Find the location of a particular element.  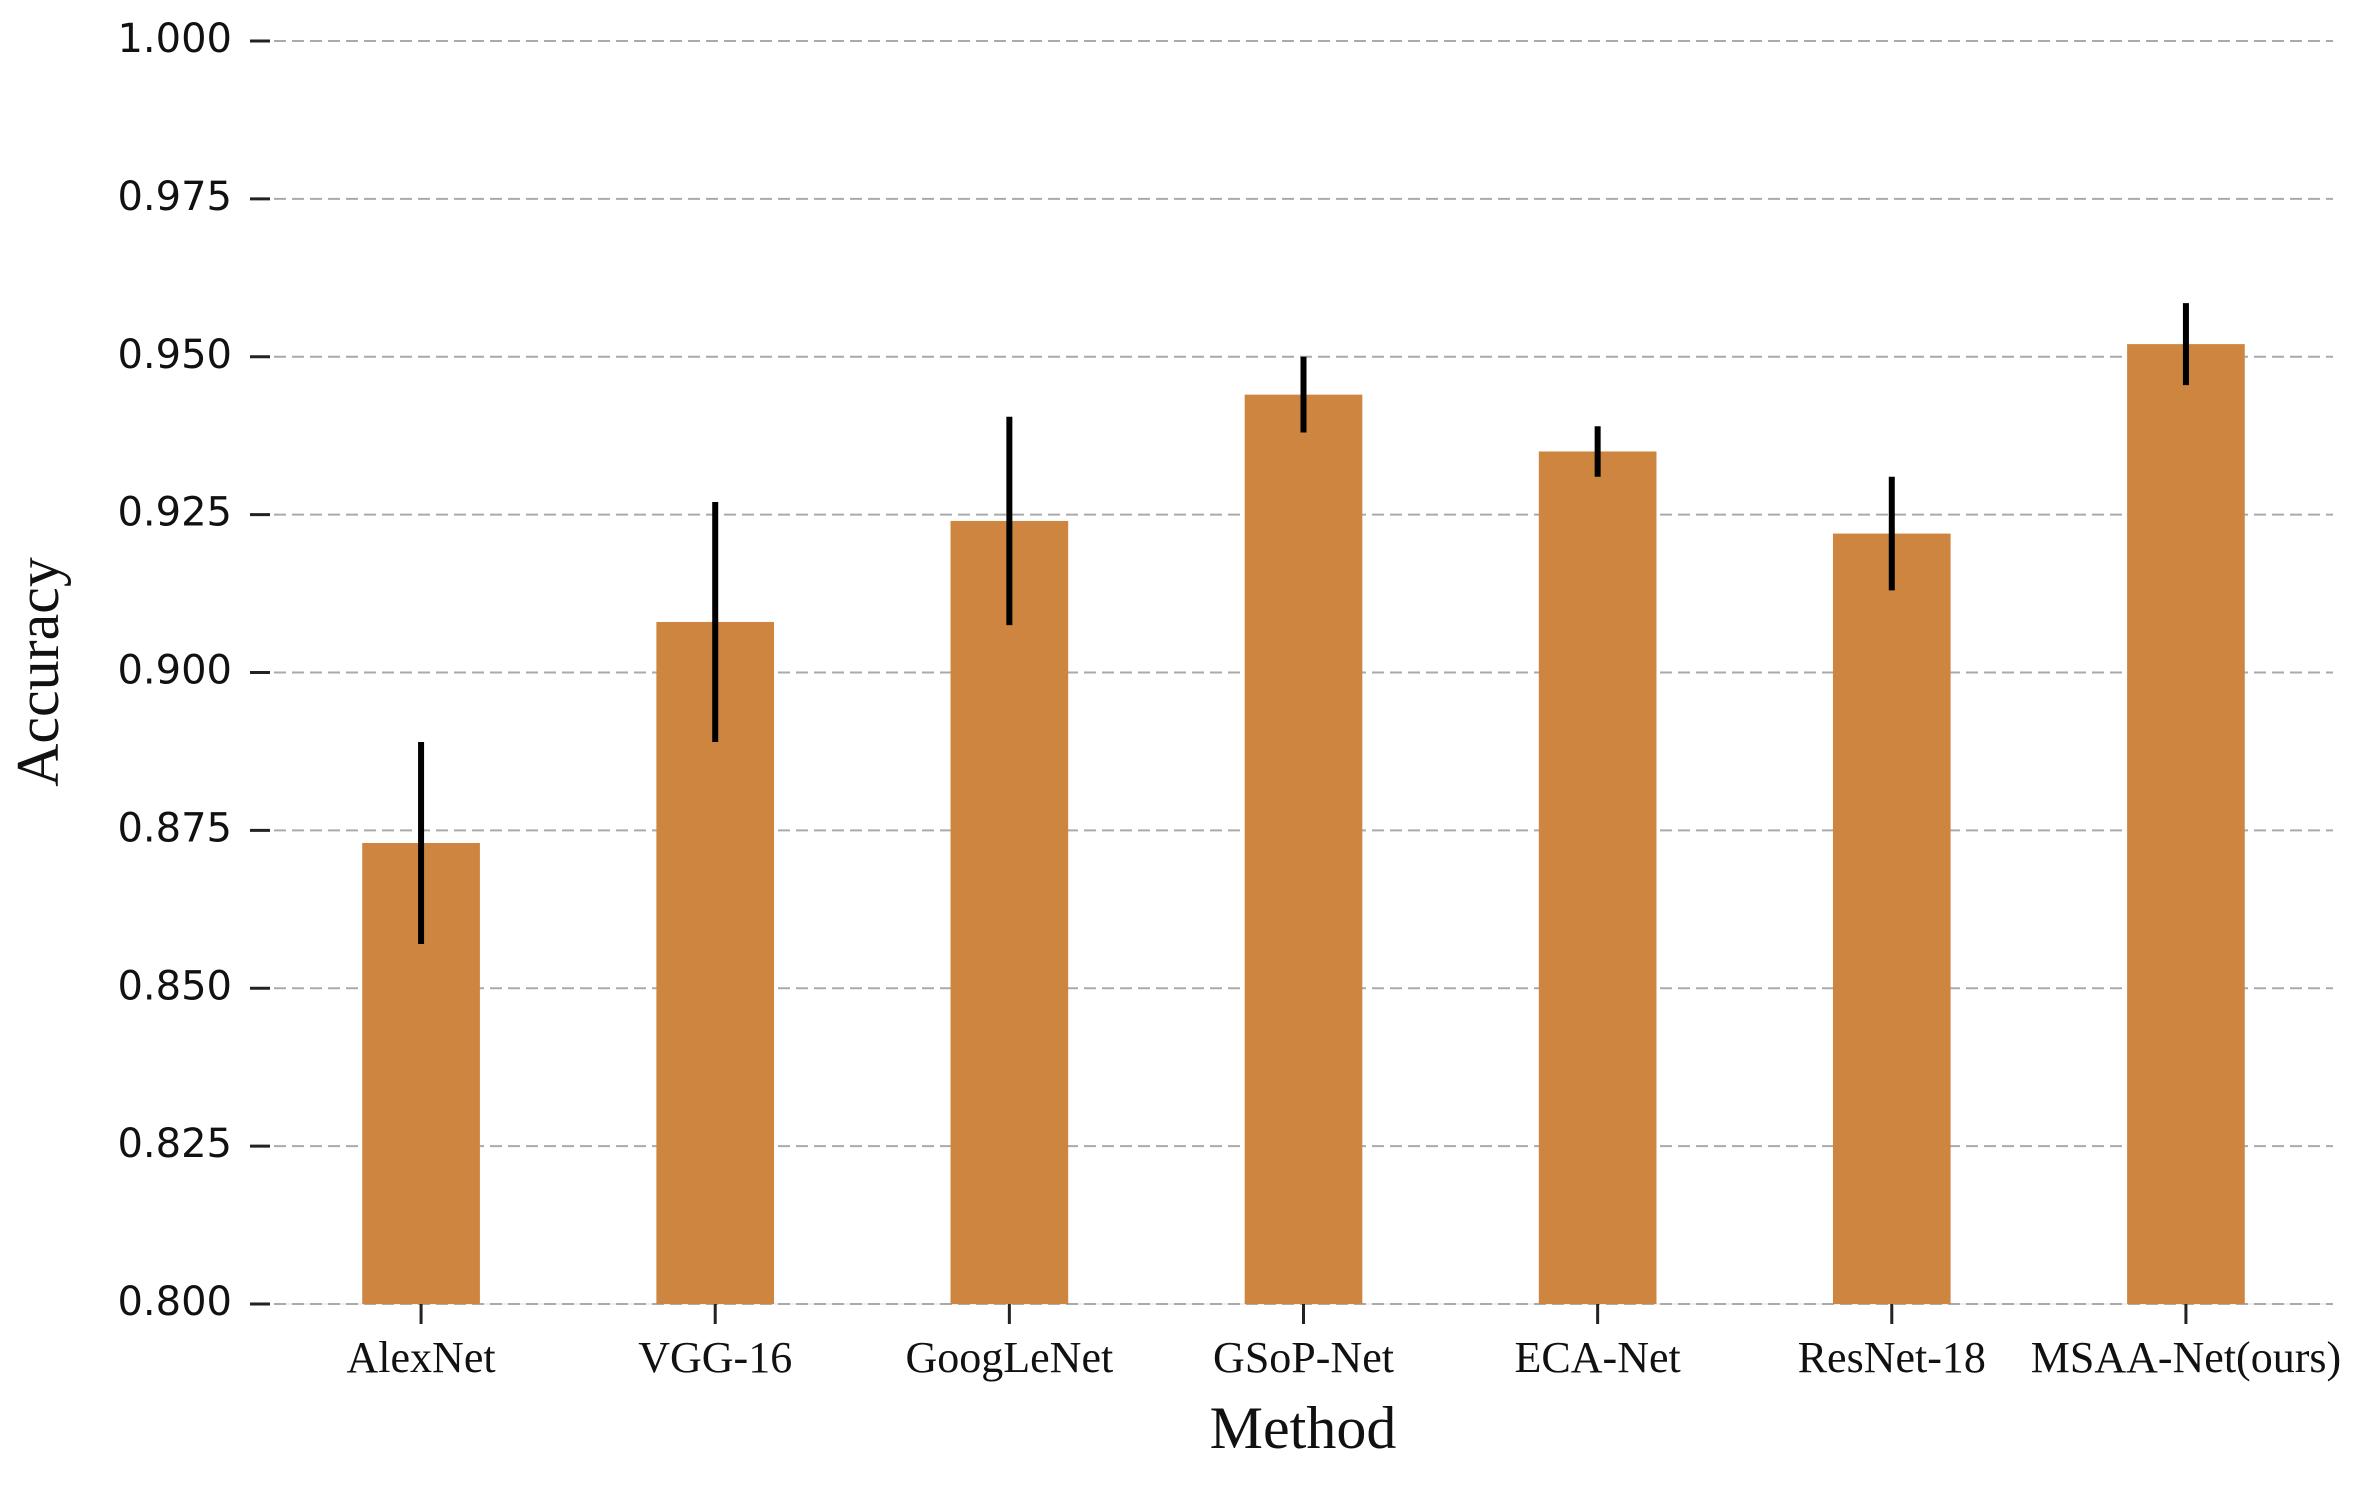

x-tick-label: GoogLeNet is located at coordinates (1009, 1357).